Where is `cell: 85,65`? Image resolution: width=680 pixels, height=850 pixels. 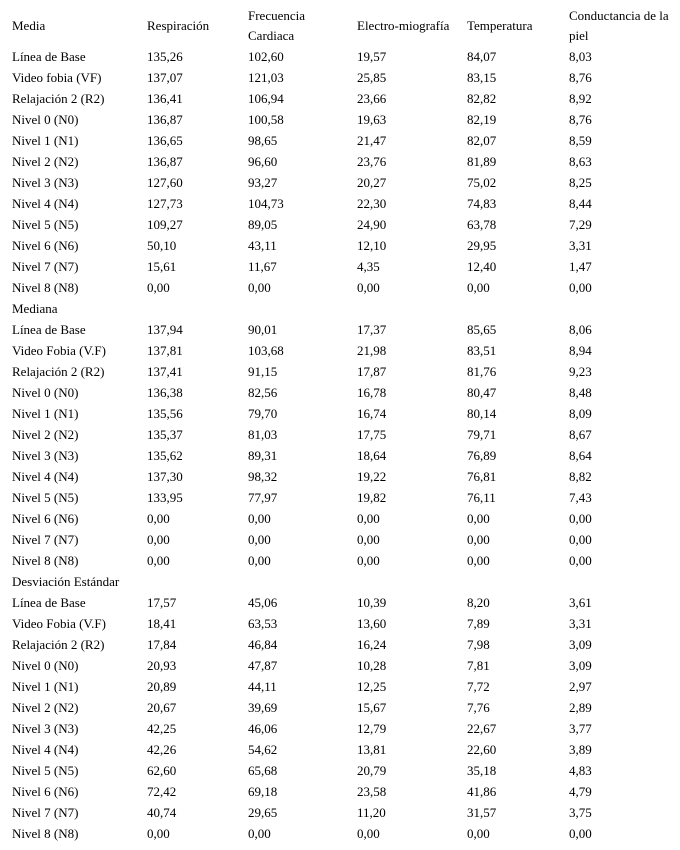
cell: 85,65 is located at coordinates (482, 329).